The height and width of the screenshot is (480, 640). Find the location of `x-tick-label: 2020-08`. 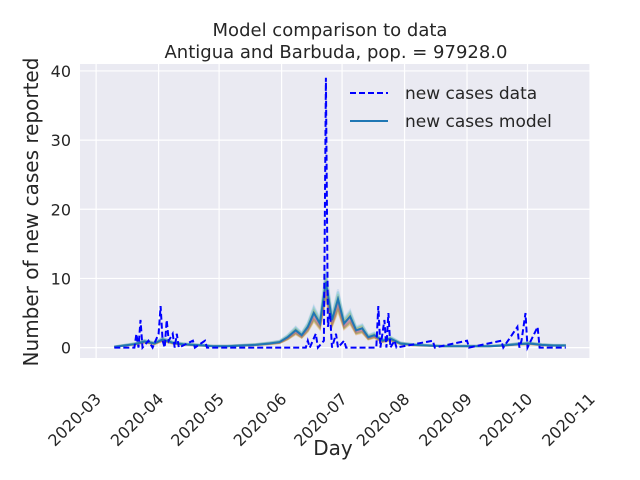

x-tick-label: 2020-08 is located at coordinates (383, 419).